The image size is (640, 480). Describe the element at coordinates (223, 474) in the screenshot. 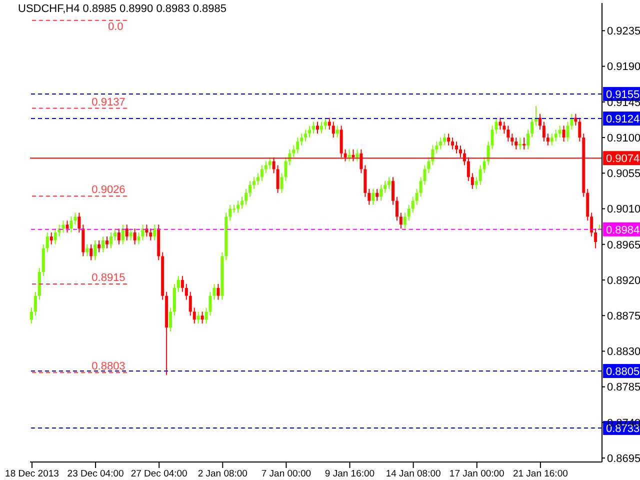

I see `x-tick-label: 2 Jan 08:00` at that location.